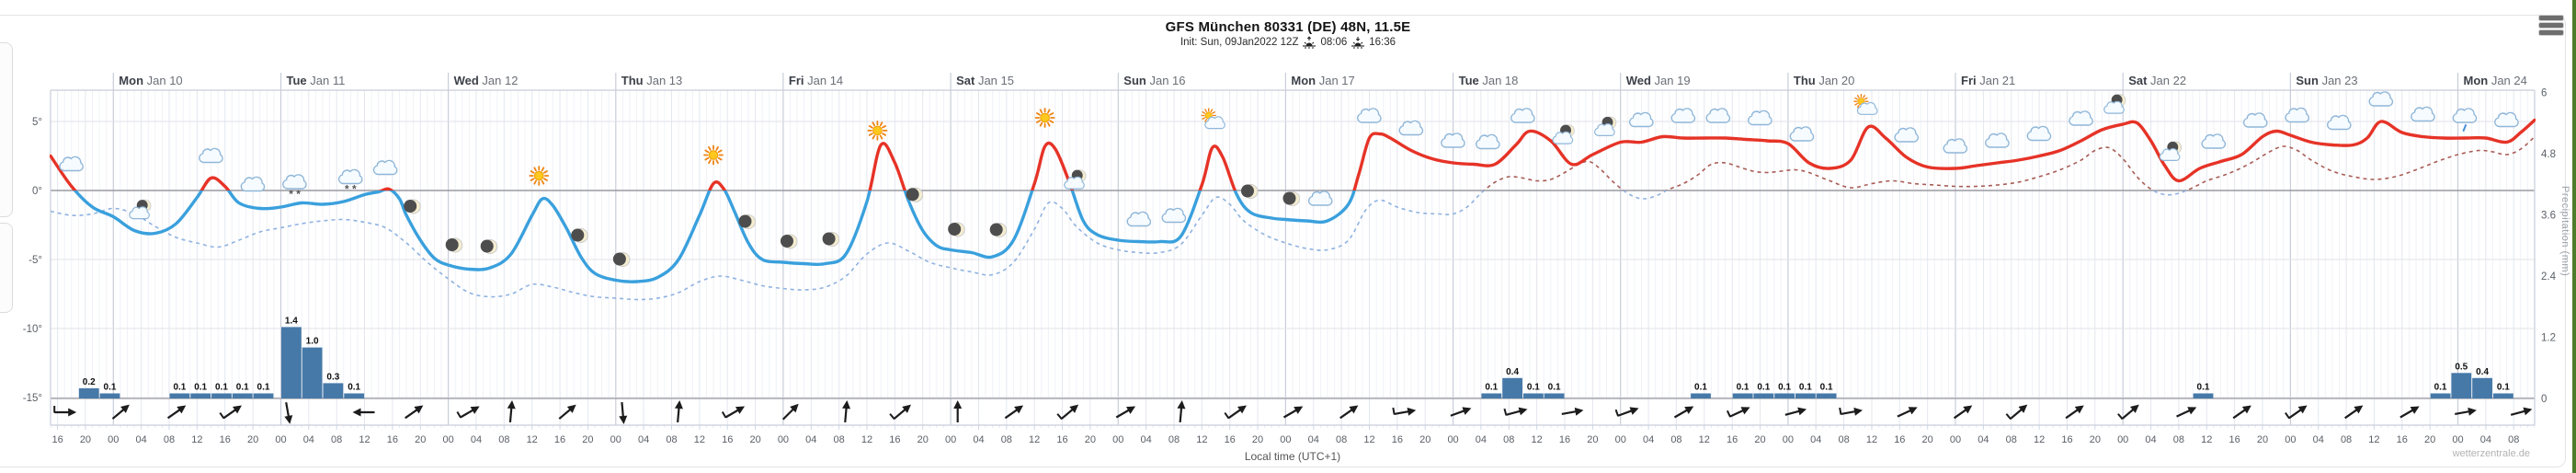 This screenshot has width=2576, height=473. I want to click on day-label: Sun Jan 16, so click(1154, 80).